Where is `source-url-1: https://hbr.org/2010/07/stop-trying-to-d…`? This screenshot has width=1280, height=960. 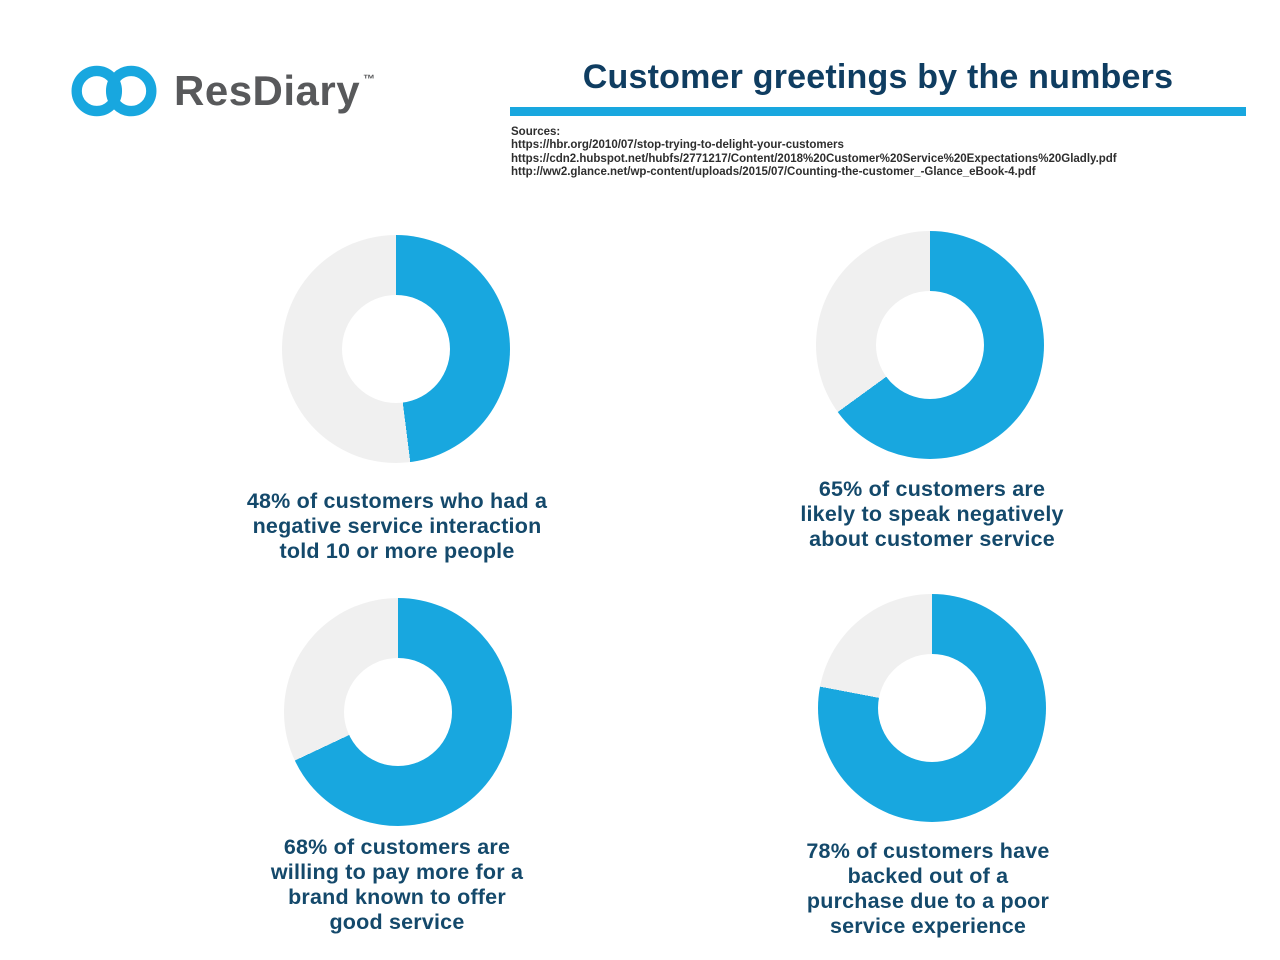 source-url-1: https://hbr.org/2010/07/stop-trying-to-d… is located at coordinates (677, 145).